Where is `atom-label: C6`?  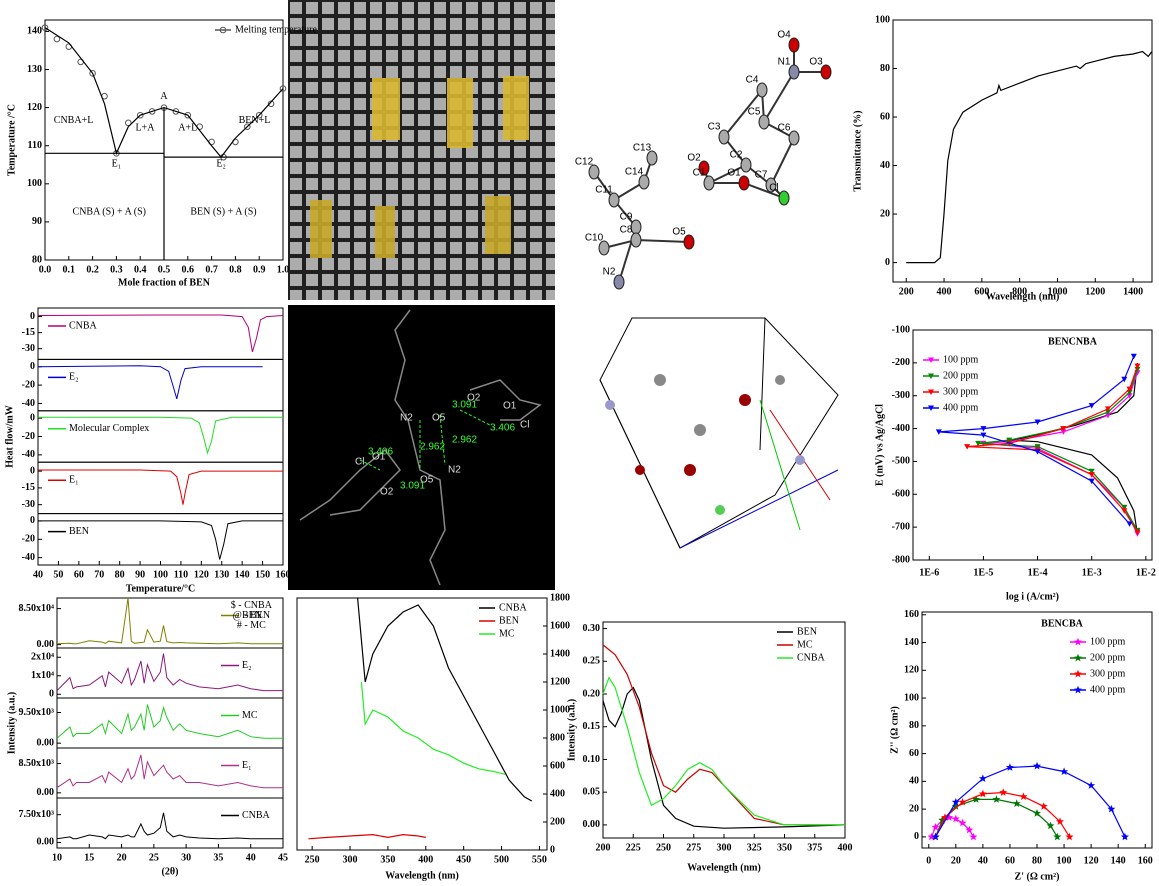 atom-label: C6 is located at coordinates (784, 128).